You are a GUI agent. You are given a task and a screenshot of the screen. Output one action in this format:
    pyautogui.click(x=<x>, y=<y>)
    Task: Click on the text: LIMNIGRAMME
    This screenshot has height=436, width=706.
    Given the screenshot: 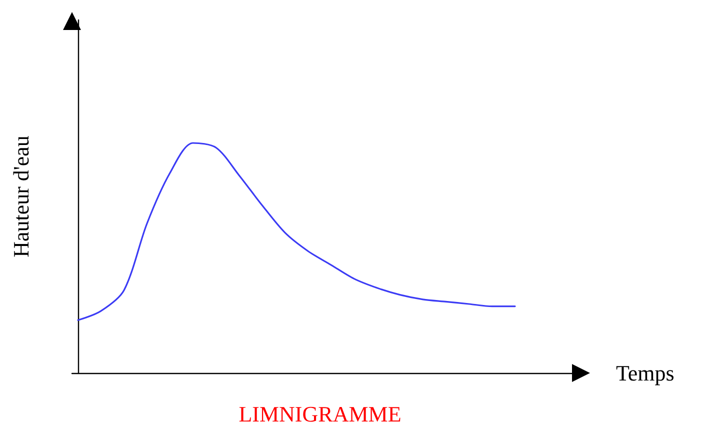 What is the action you would take?
    pyautogui.click(x=320, y=414)
    